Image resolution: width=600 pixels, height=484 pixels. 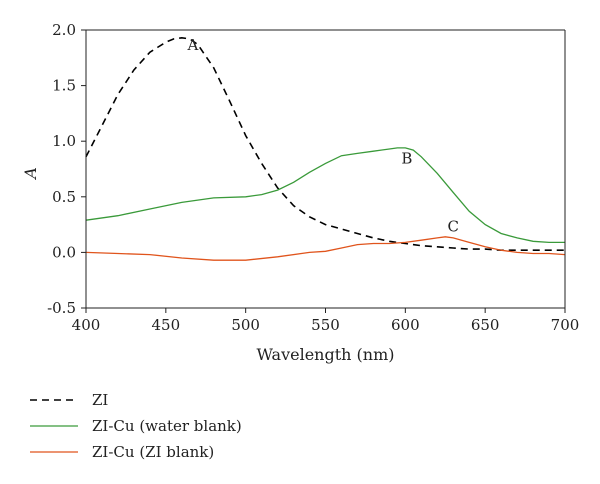 I want to click on legend: ZI ZI-Cu (water blank) ZI-Cu (ZI blank), so click(x=136, y=426).